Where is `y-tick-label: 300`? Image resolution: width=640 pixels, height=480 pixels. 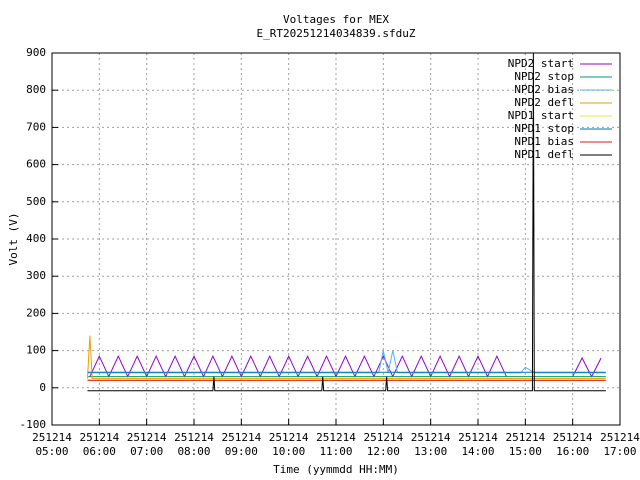
y-tick-label: 300 is located at coordinates (36, 275).